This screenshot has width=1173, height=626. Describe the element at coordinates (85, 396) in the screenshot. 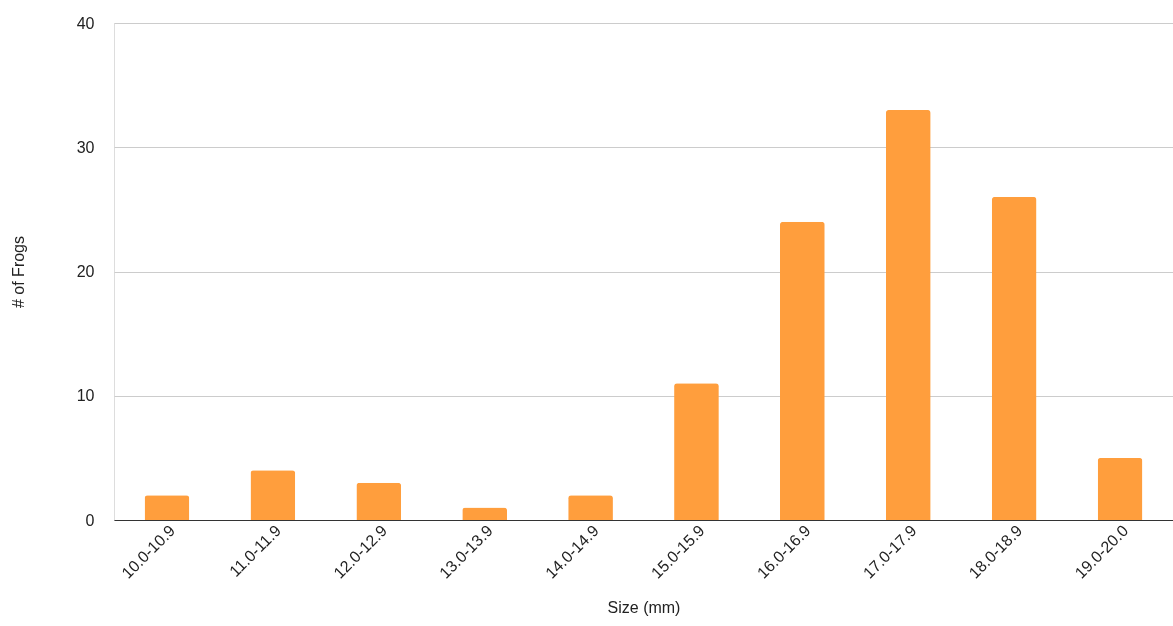

I see `y-tick-label: 10` at that location.